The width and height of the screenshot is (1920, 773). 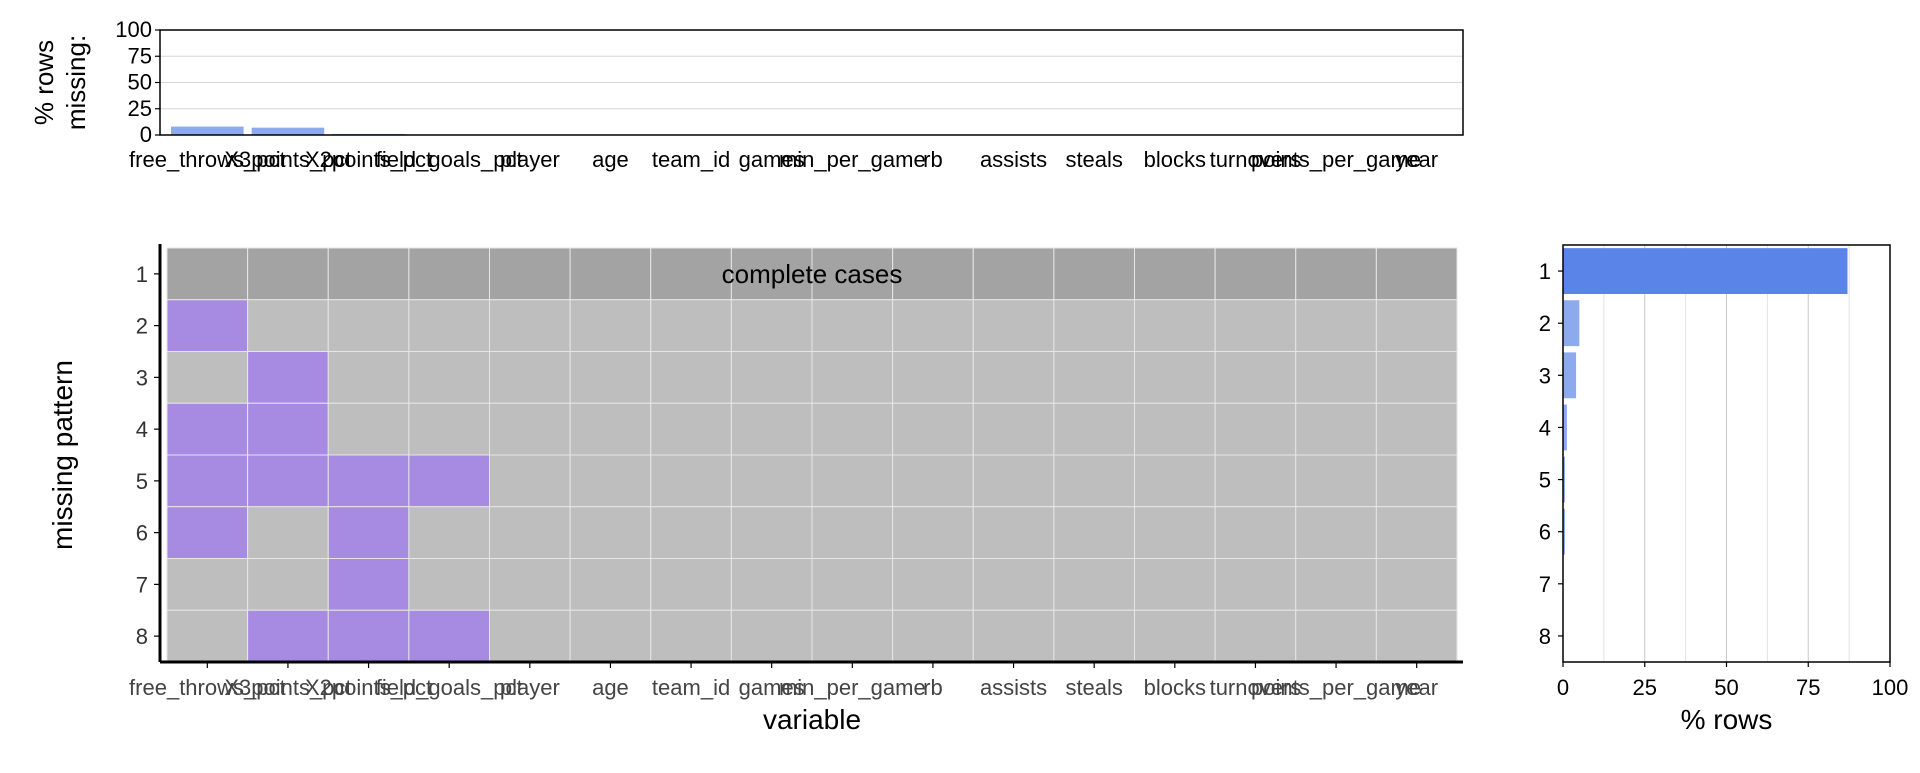 I want to click on heatmap-y-tick-label: 2, so click(x=142, y=326).